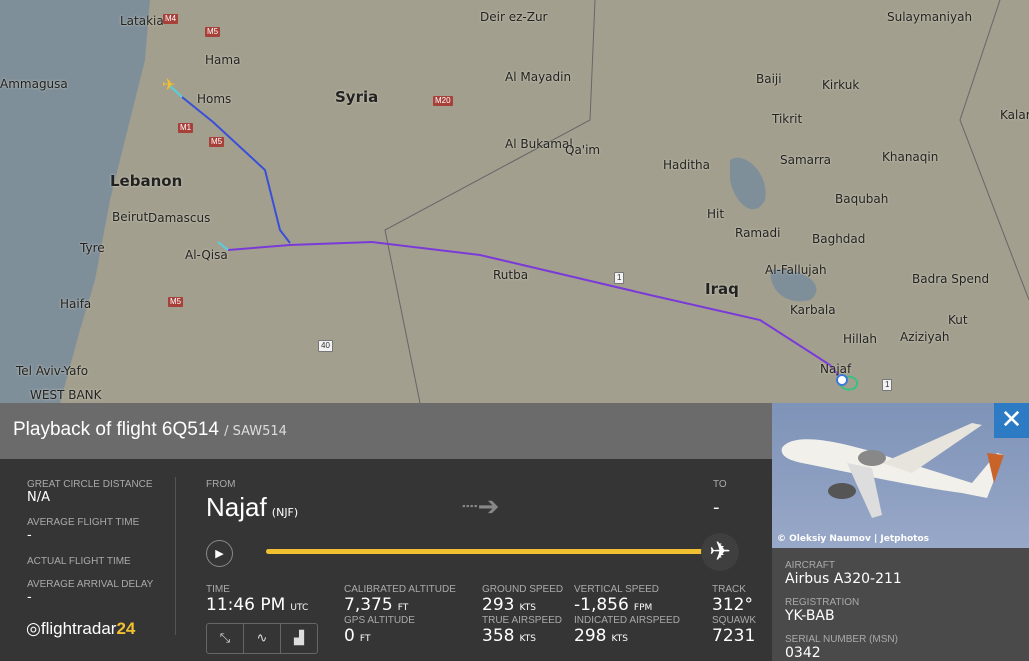  What do you see at coordinates (796, 270) in the screenshot?
I see `map-city-label: Al-Fallujah` at bounding box center [796, 270].